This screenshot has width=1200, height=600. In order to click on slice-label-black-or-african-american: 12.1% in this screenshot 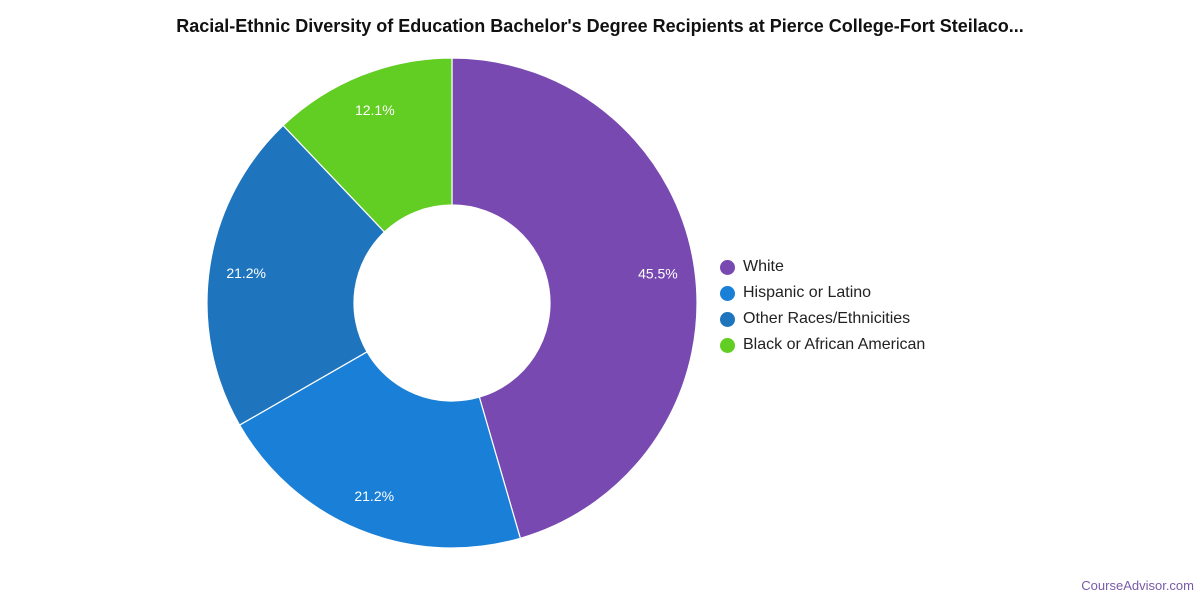, I will do `click(375, 110)`.